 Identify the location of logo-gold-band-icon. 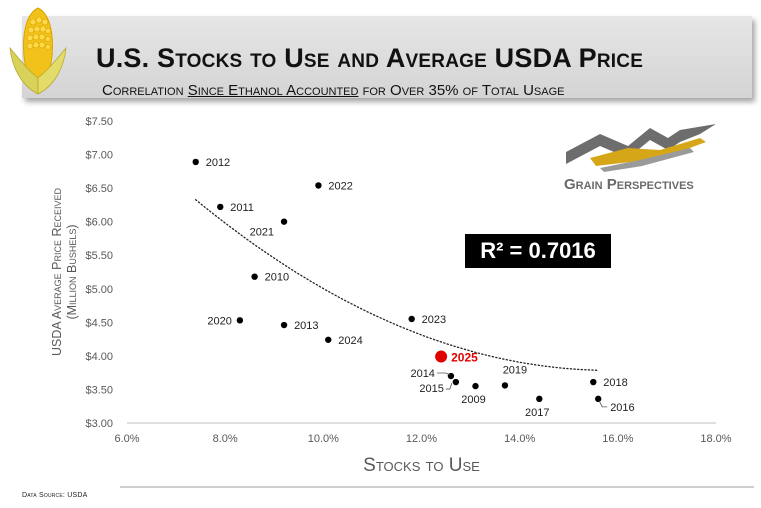
(648, 152).